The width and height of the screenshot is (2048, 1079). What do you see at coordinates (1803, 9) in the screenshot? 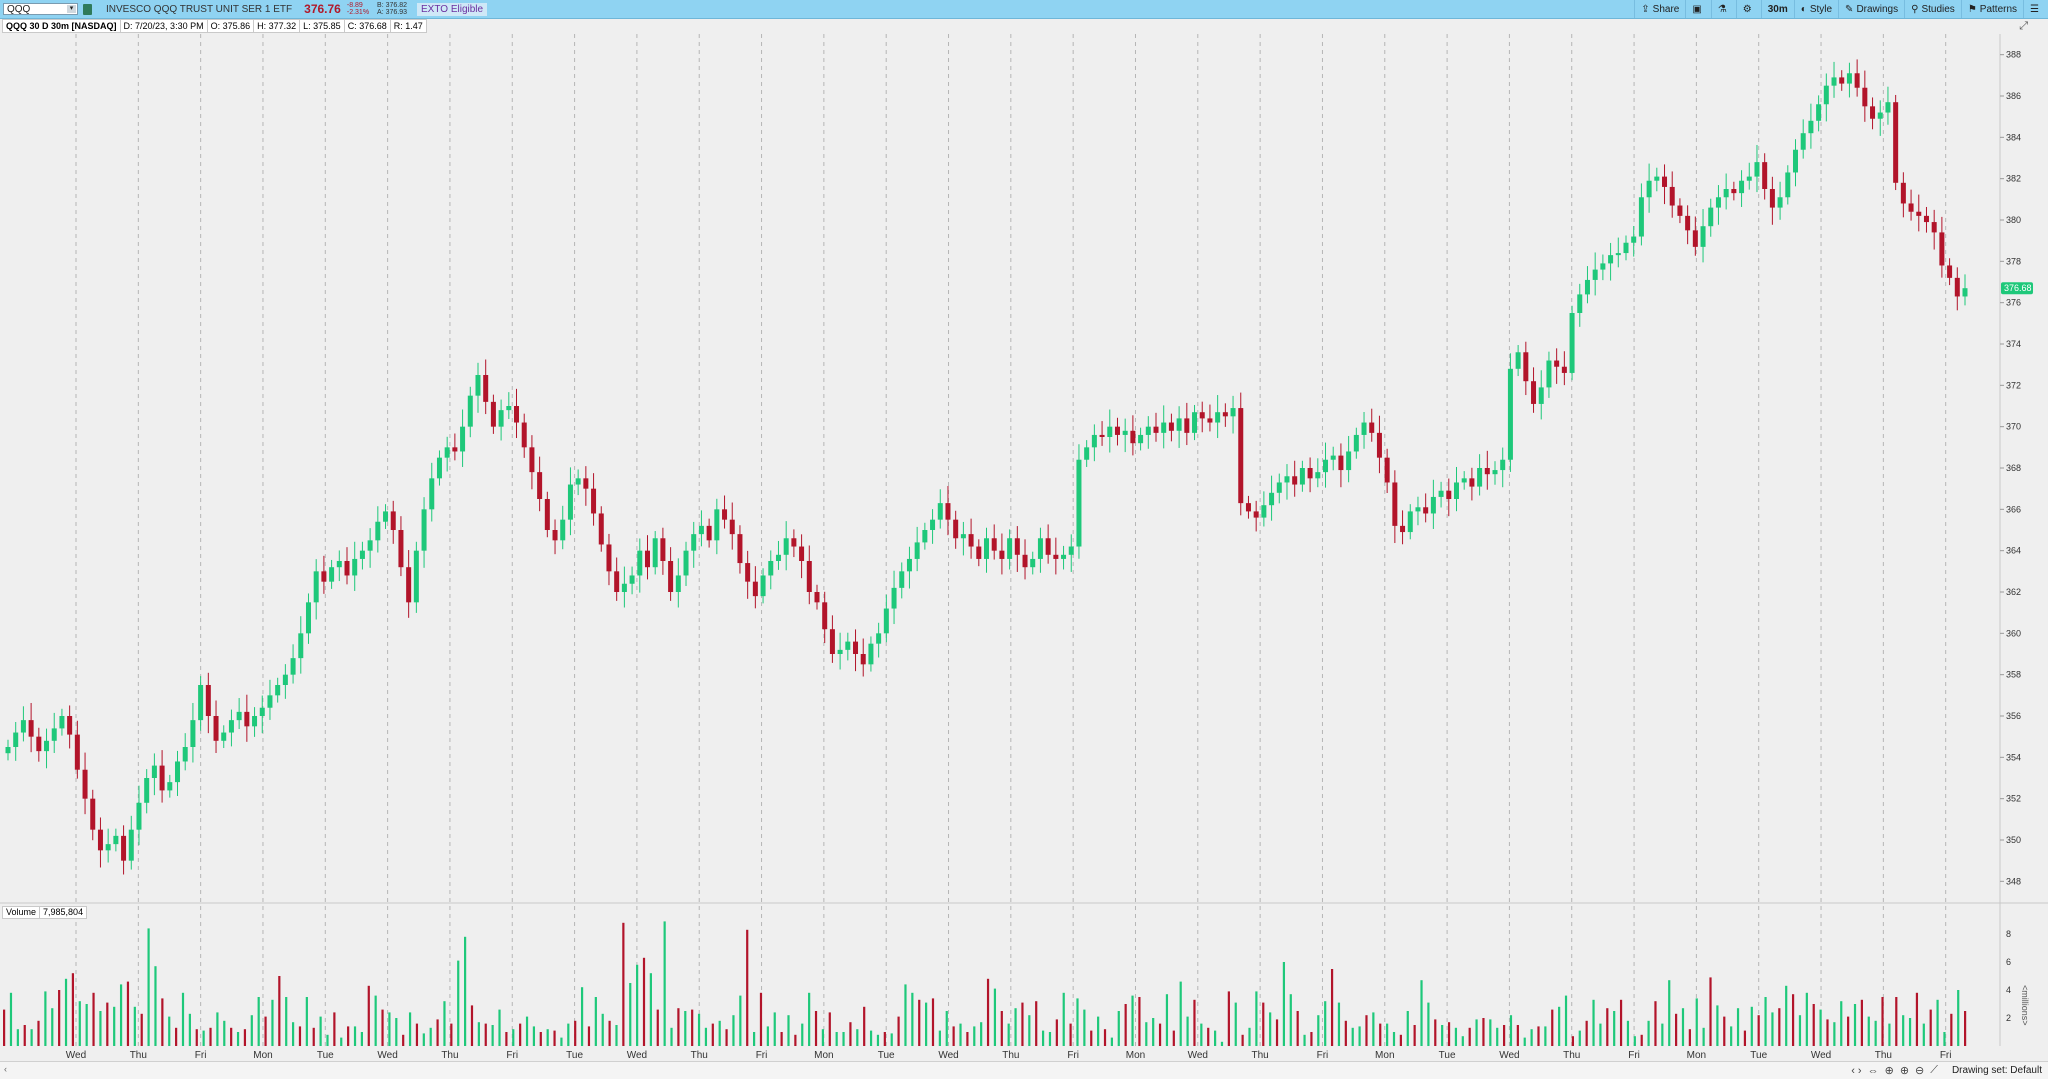
I see `style-icon: ◐` at bounding box center [1803, 9].